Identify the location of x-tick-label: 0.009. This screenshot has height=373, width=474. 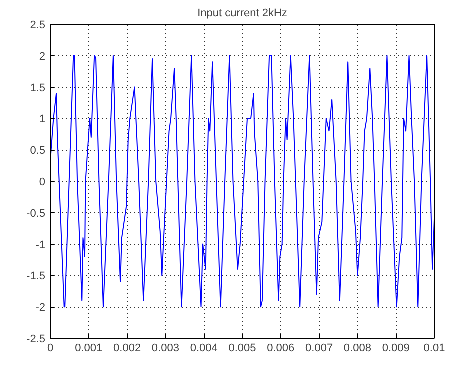
(396, 348).